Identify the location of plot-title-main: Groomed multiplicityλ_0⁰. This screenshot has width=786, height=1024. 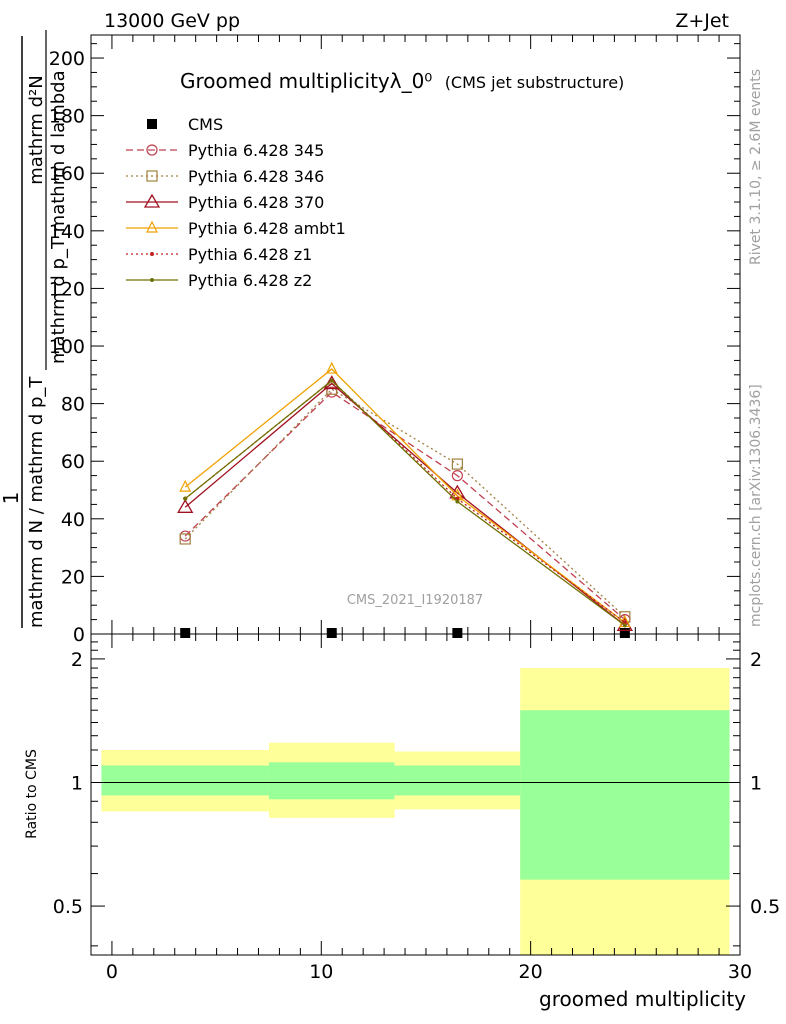
(306, 81).